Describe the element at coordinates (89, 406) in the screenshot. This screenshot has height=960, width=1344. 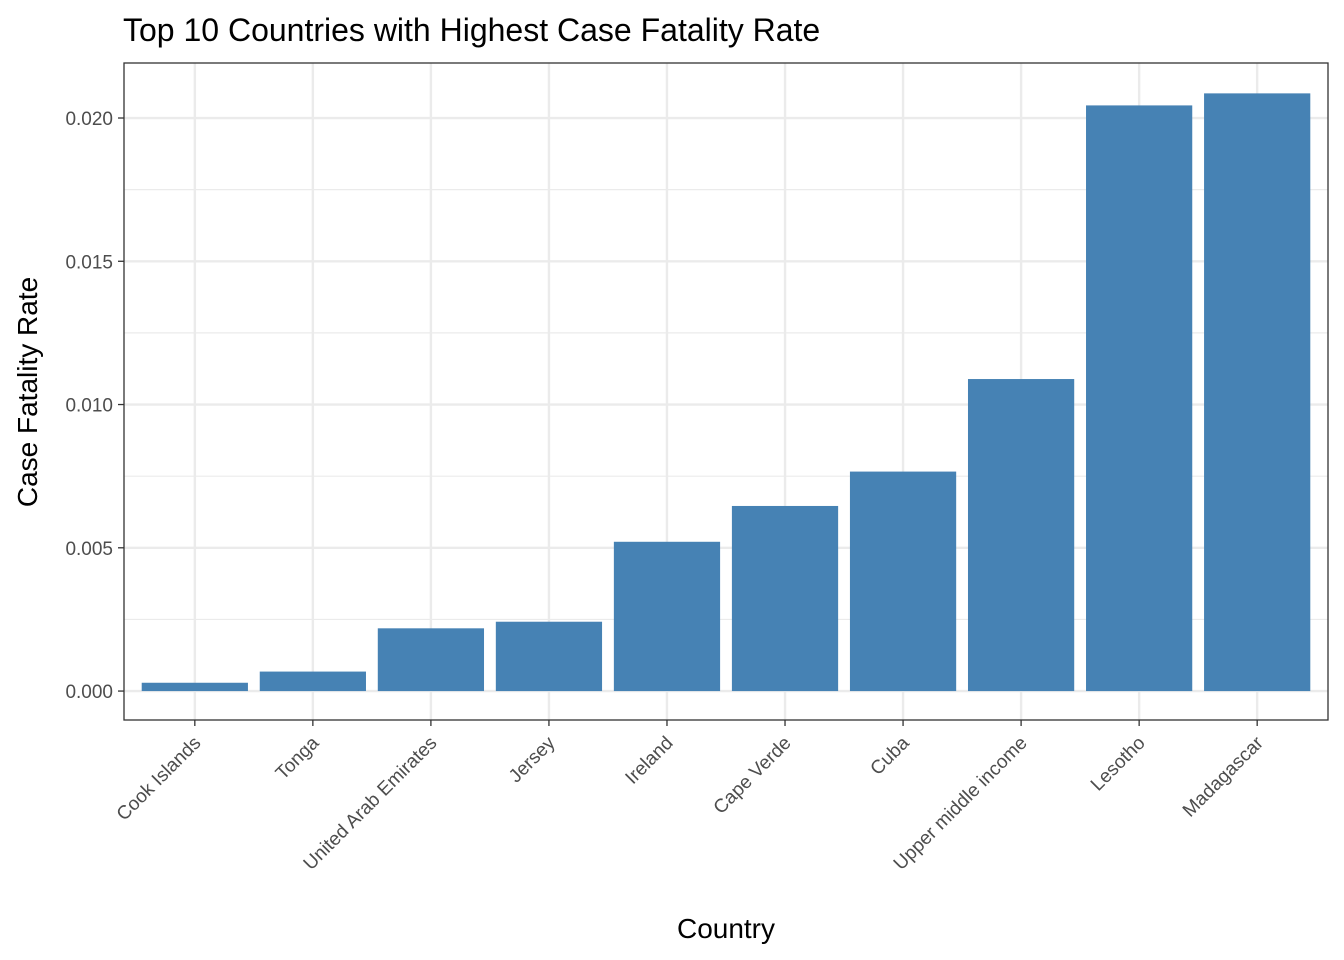
I see `y-tick-label: 0.010` at that location.